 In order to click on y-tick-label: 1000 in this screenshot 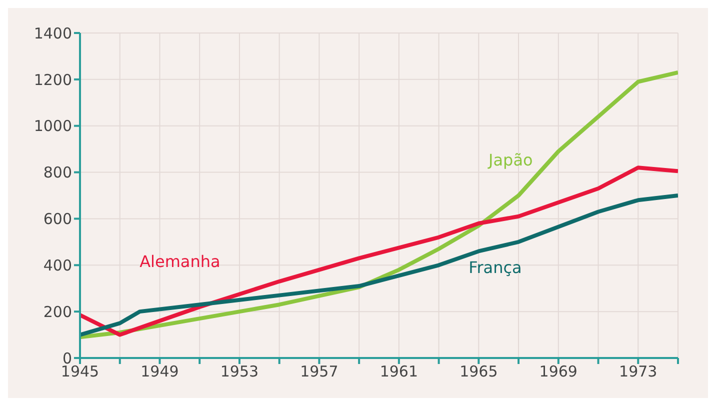, I will do `click(53, 126)`.